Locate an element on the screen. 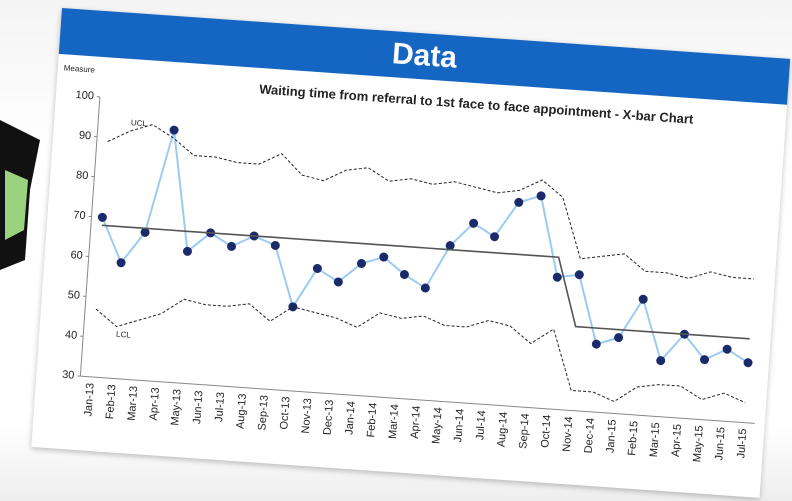 The width and height of the screenshot is (792, 501). x-tick-label: May-13 is located at coordinates (176, 407).